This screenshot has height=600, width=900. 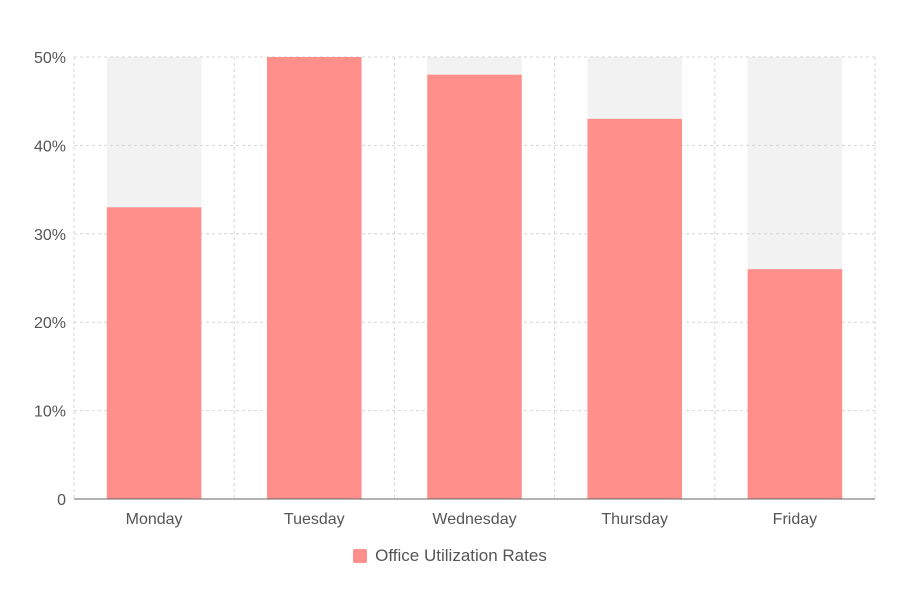 What do you see at coordinates (795, 519) in the screenshot?
I see `x-tick-label: Friday` at bounding box center [795, 519].